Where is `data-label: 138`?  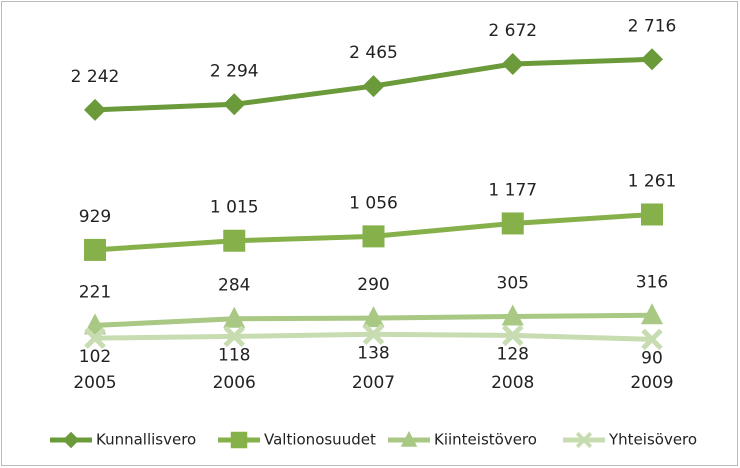 data-label: 138 is located at coordinates (373, 353).